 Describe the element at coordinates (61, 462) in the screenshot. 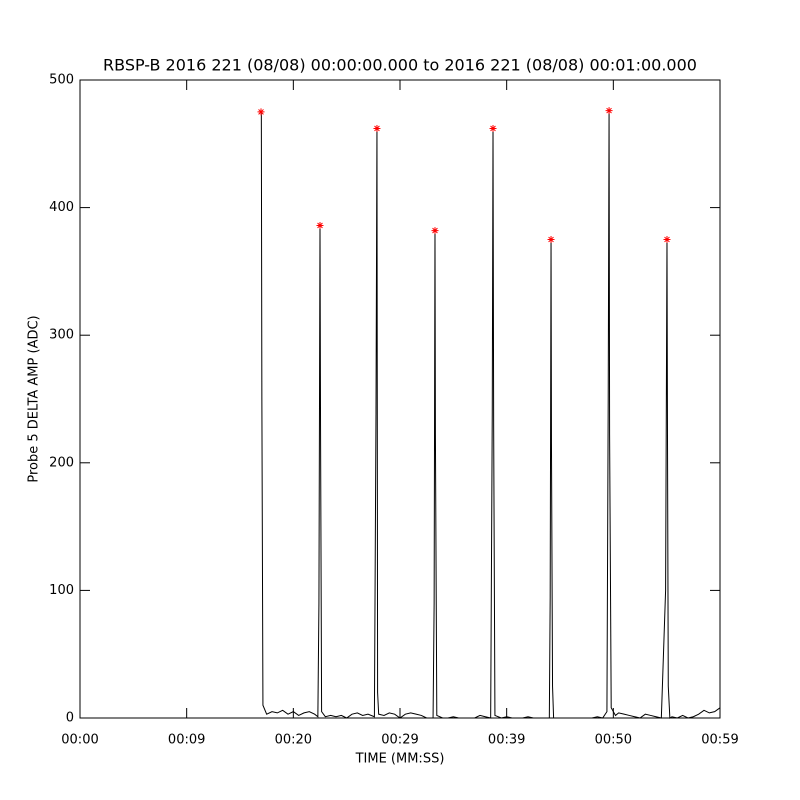

I see `y-tick-label: 200` at that location.